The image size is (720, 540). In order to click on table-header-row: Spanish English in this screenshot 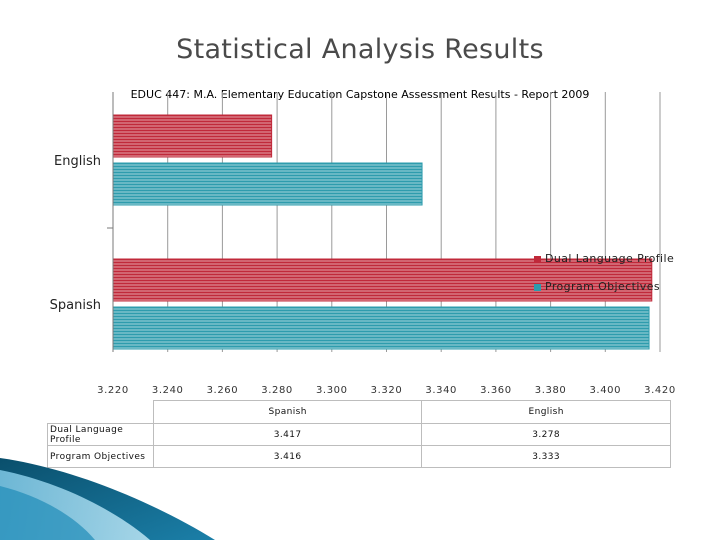, I will do `click(359, 412)`.